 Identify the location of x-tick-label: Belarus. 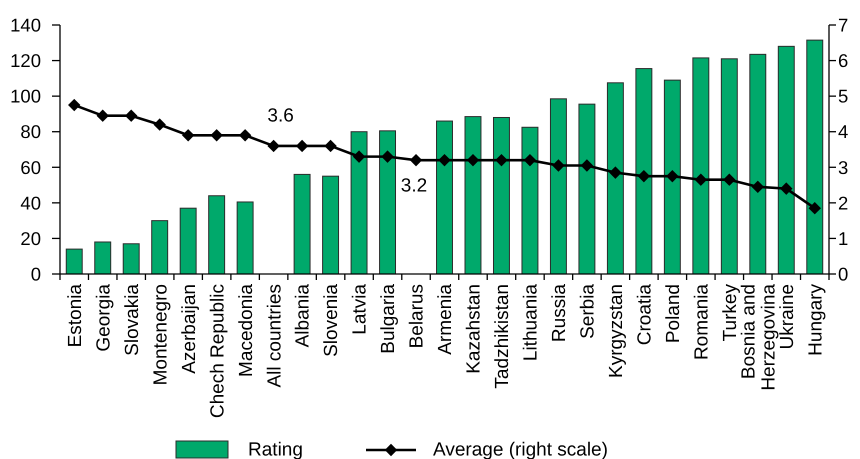
(417, 316).